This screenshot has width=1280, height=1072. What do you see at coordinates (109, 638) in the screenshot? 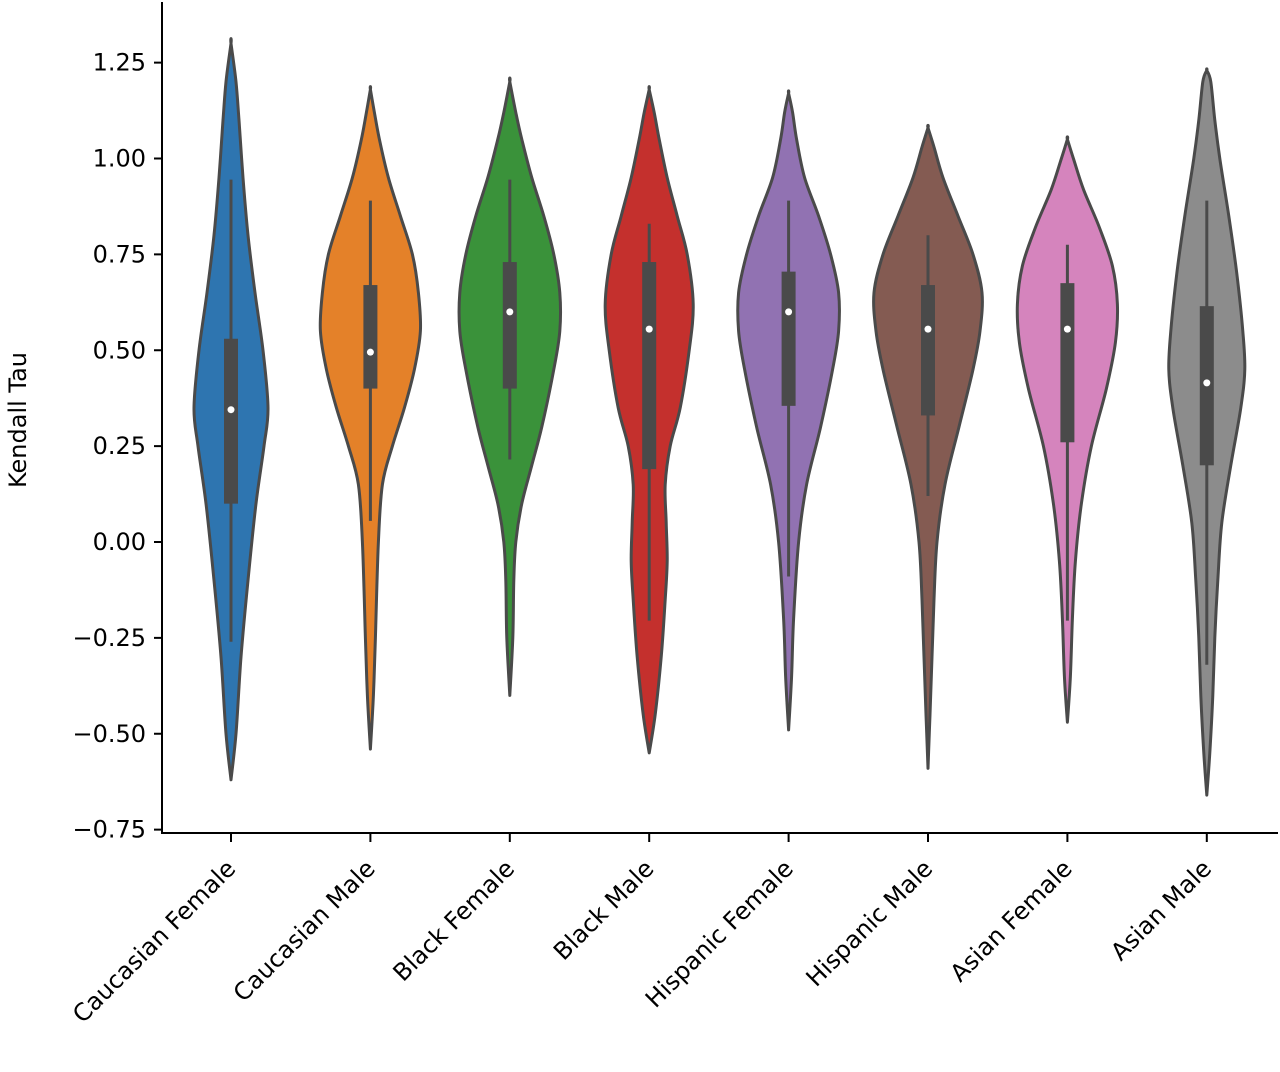
I see `y-tick-label: −0.25` at bounding box center [109, 638].